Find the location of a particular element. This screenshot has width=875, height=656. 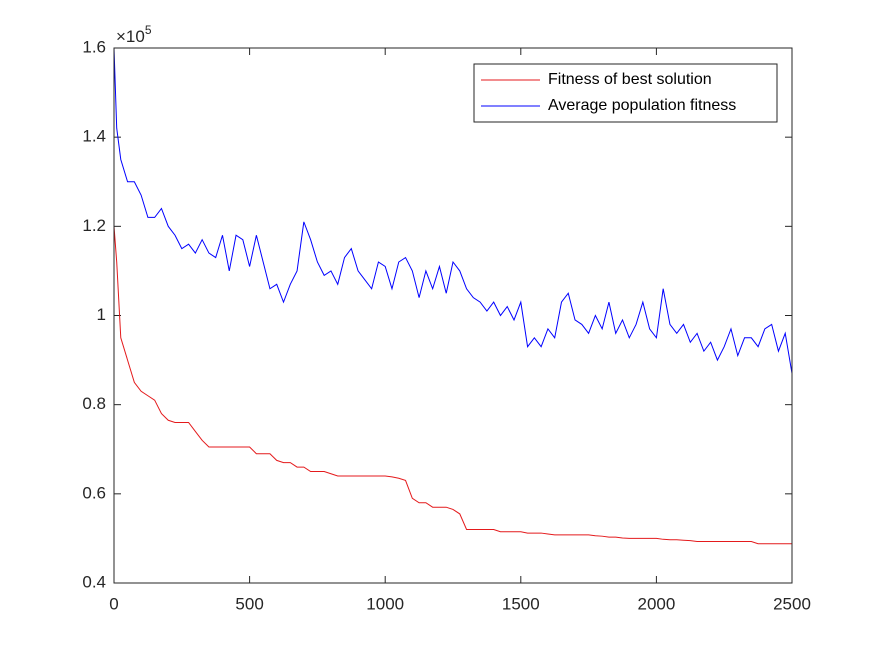

y-tick-label: 1.6 is located at coordinates (94, 46).